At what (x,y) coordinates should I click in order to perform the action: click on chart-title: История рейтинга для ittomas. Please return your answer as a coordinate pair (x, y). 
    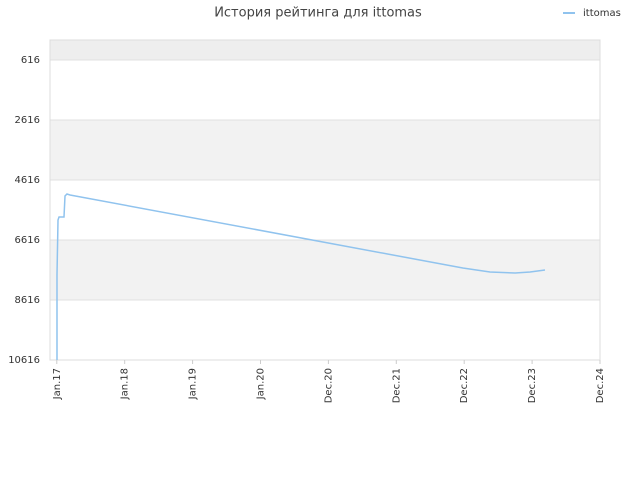
    Looking at the image, I should click on (318, 13).